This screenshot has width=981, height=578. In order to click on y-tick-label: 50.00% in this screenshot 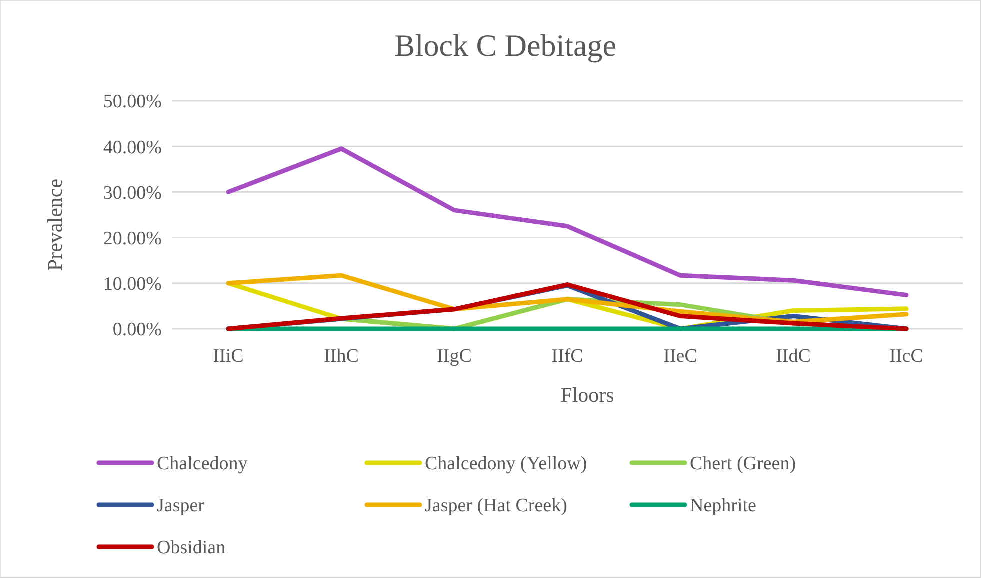, I will do `click(132, 102)`.